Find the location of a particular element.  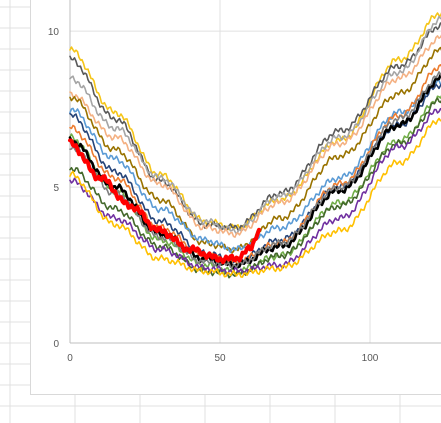

x-tick-label: 0 is located at coordinates (70, 358).